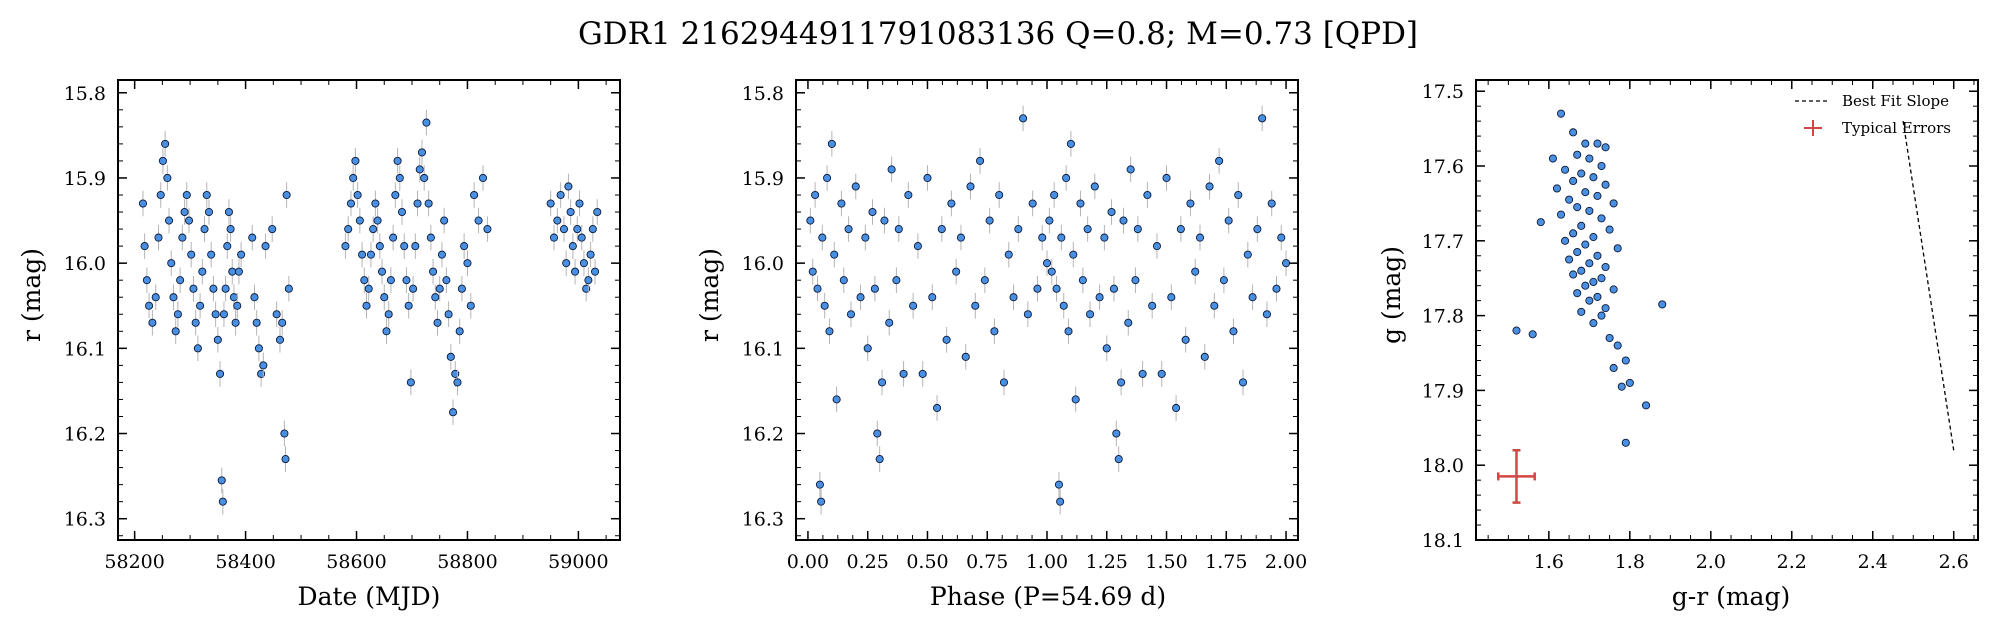  I want to click on light-curve-xtick-label: 58600, so click(356, 562).